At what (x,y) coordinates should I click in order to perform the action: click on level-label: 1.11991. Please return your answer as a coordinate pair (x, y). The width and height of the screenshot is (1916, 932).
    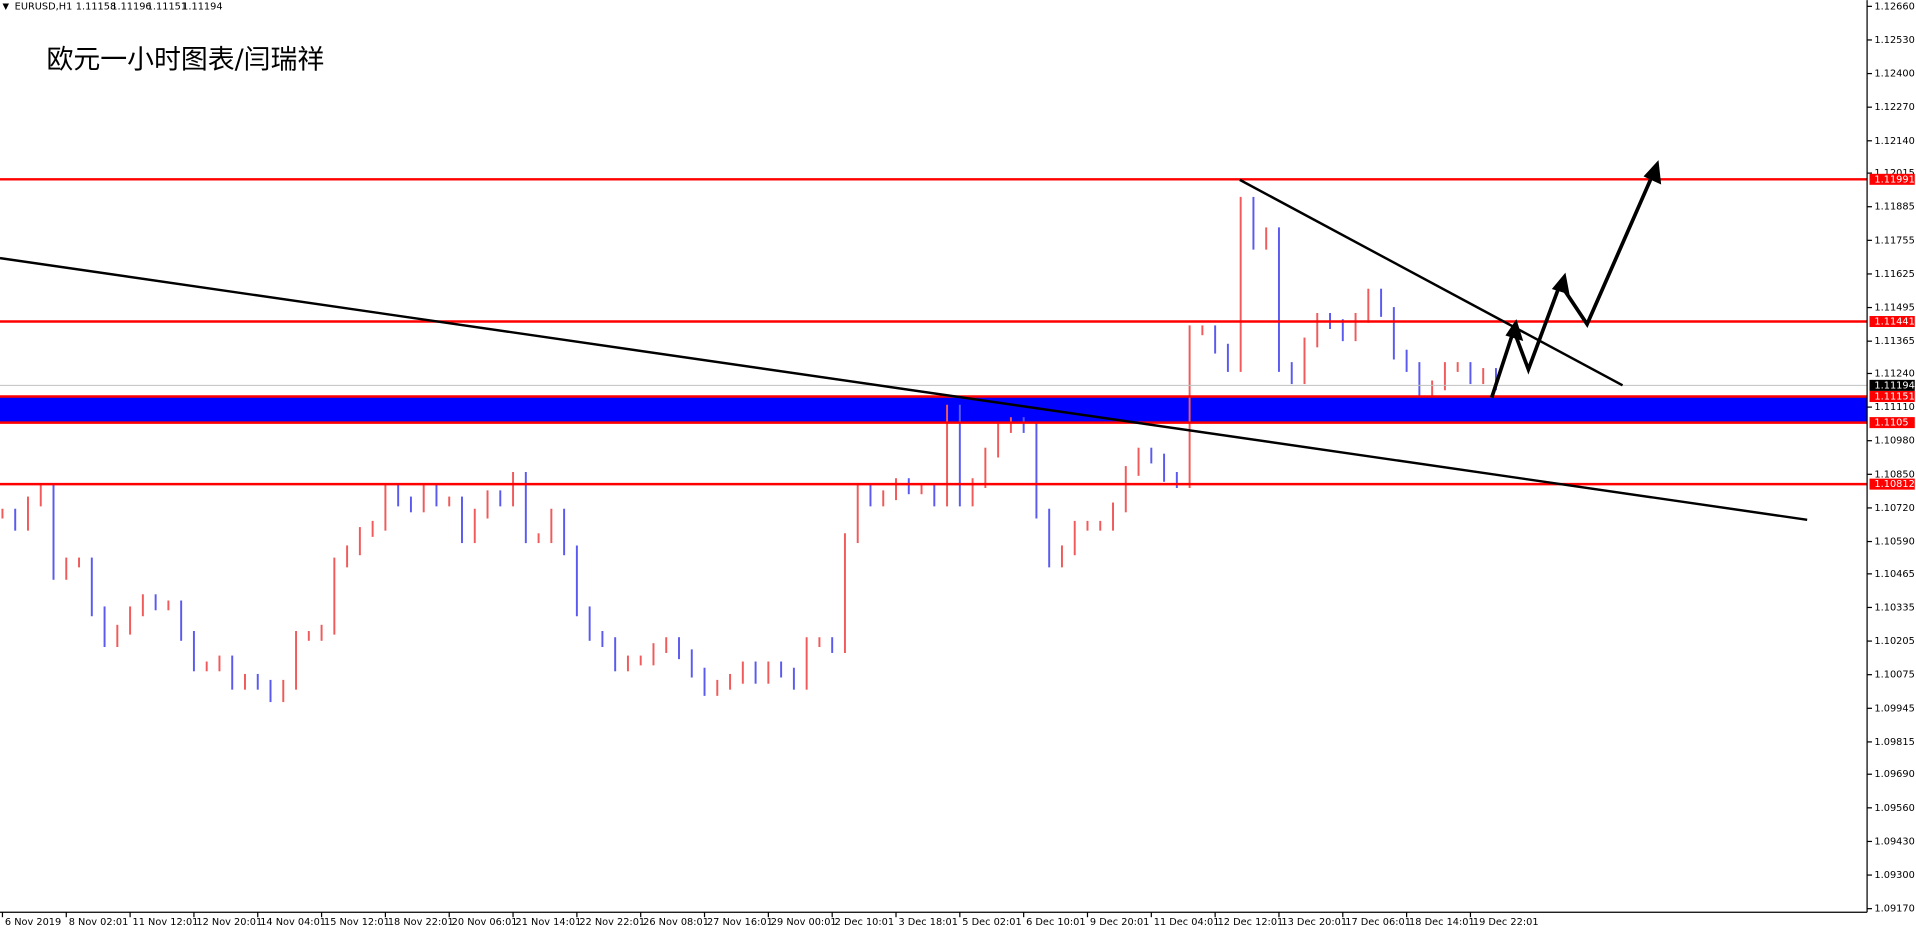
    Looking at the image, I should click on (1894, 179).